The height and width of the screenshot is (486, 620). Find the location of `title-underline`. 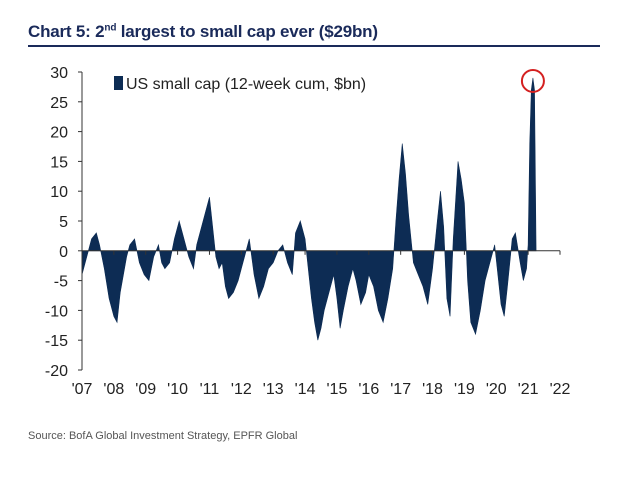

title-underline is located at coordinates (314, 46).